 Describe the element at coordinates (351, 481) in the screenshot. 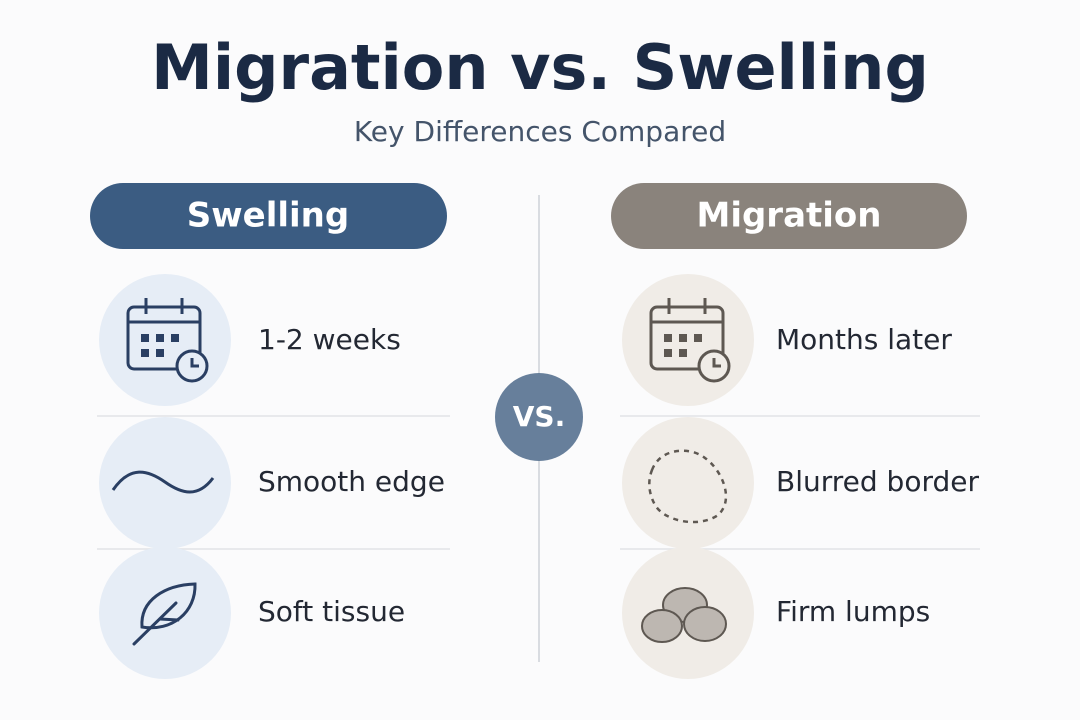

I see `item-text: Smooth edge` at that location.